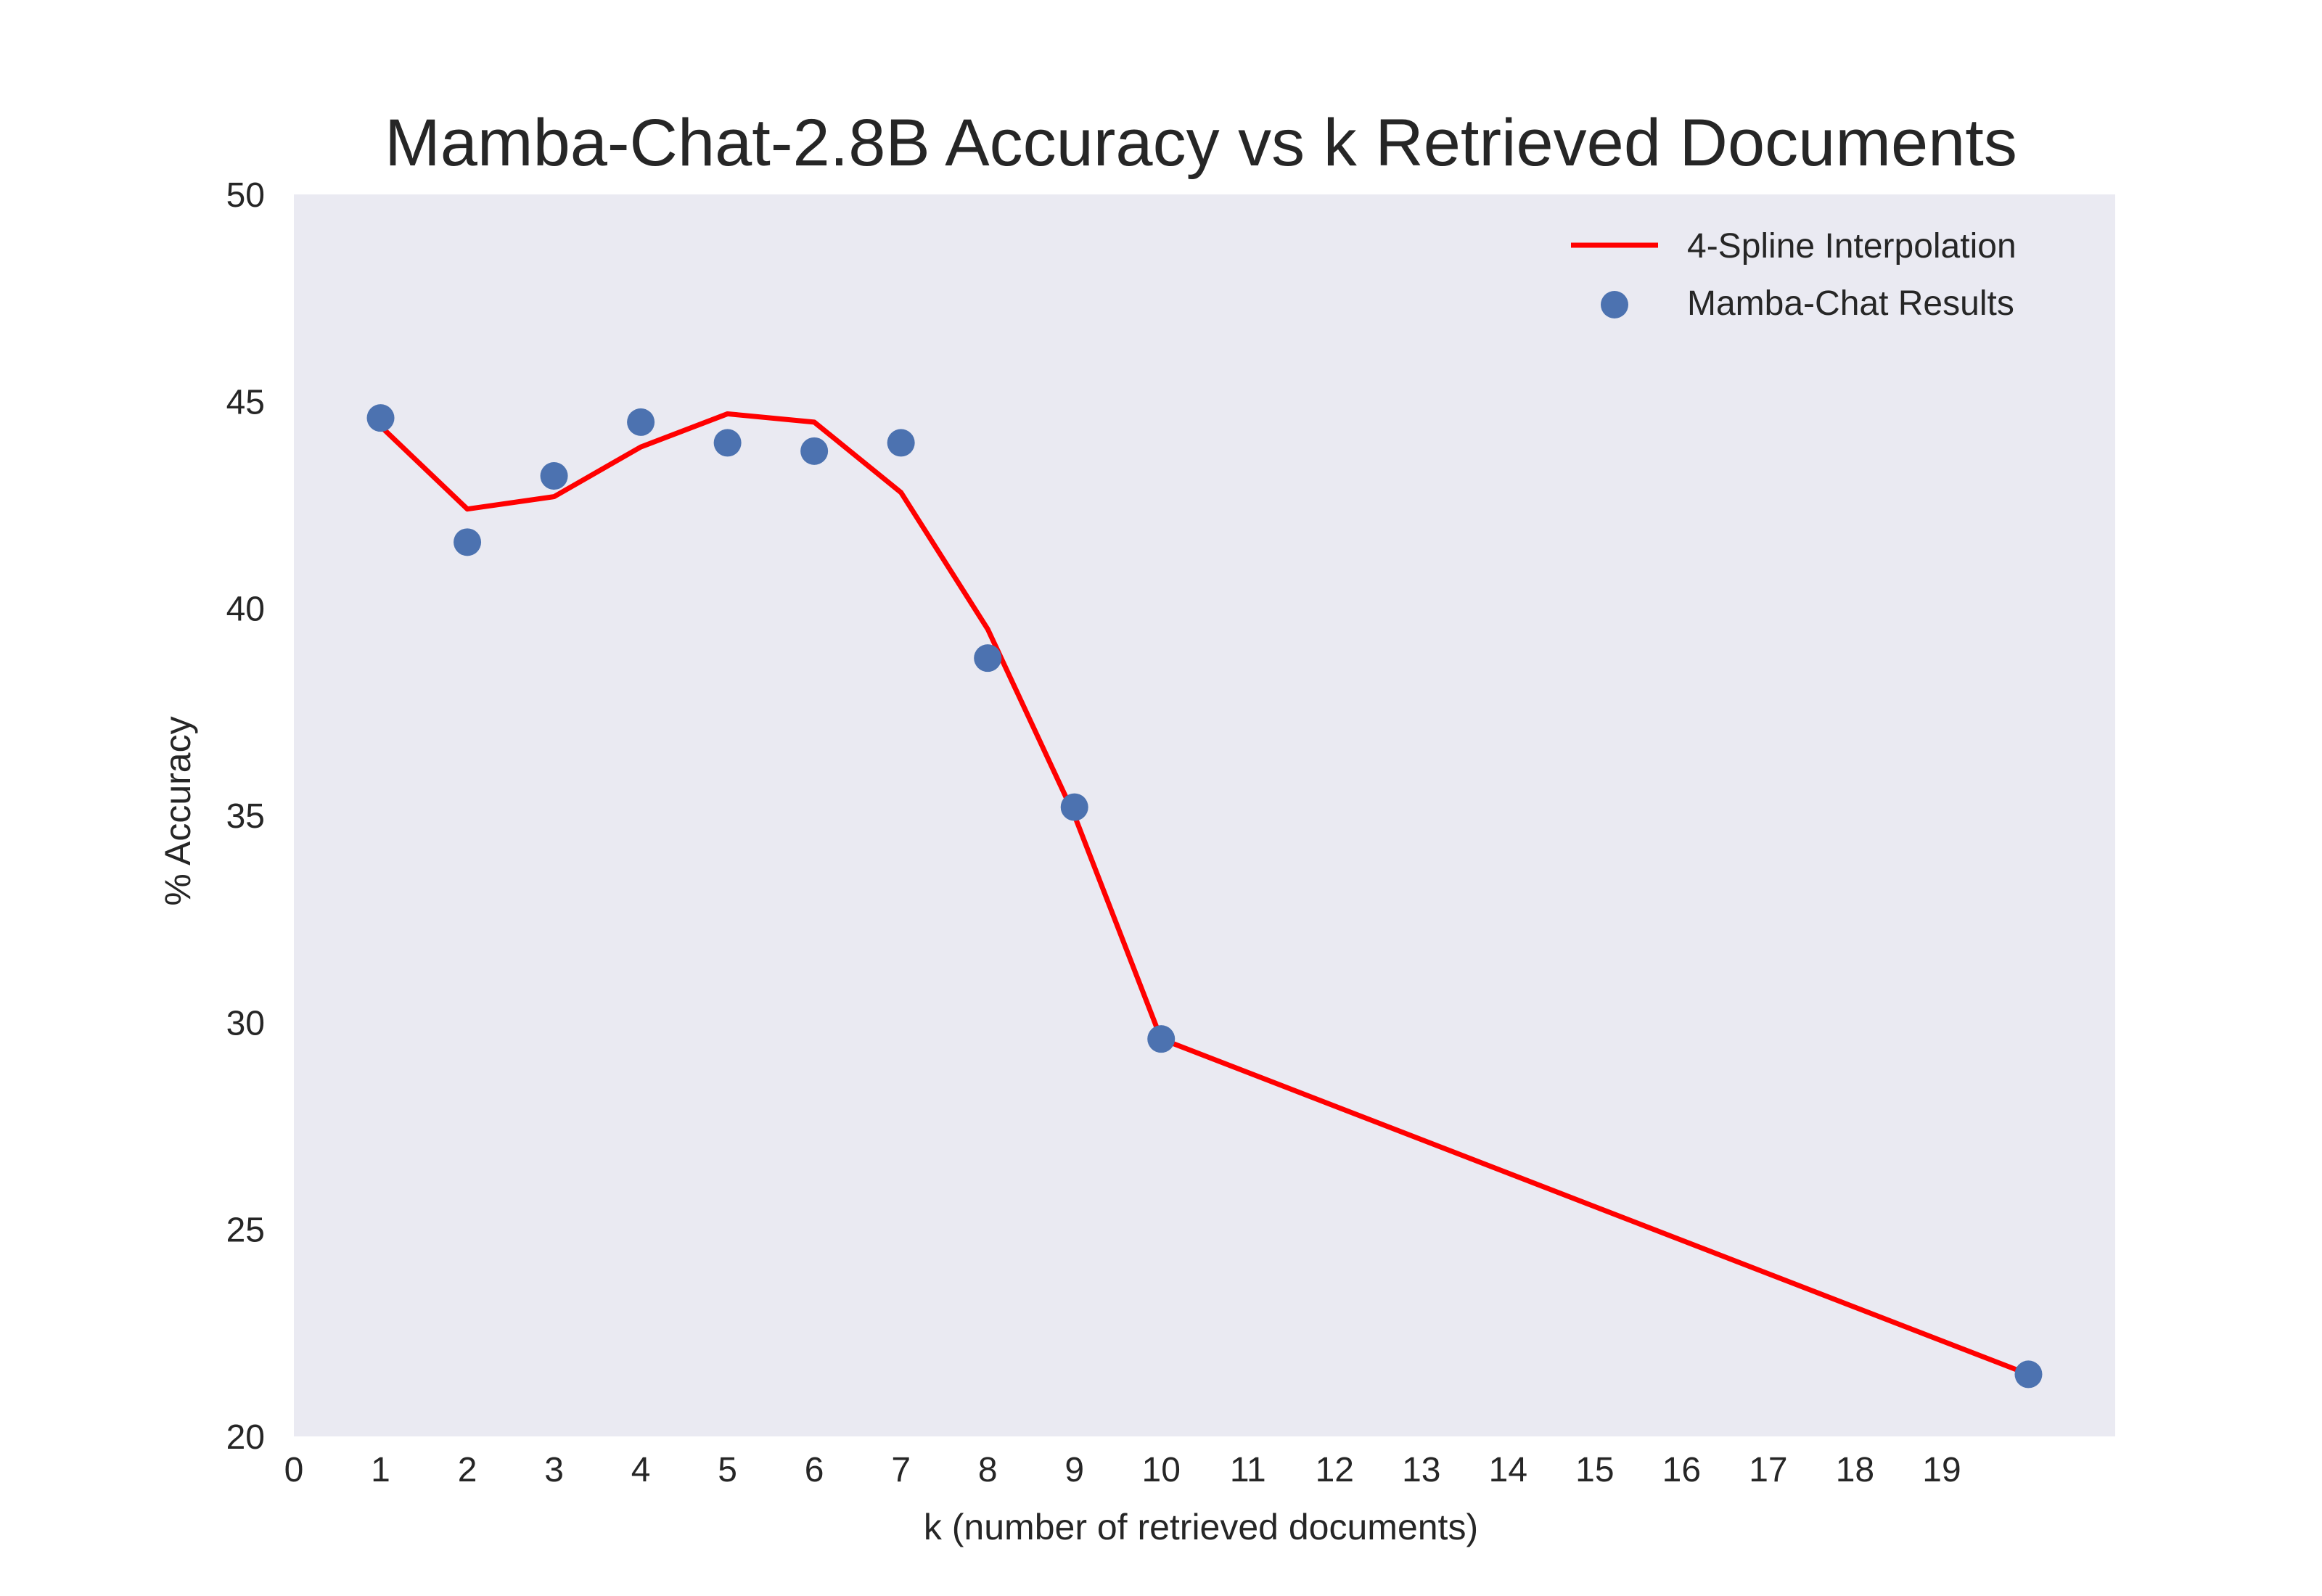 This screenshot has height=1596, width=2322. Describe the element at coordinates (901, 1470) in the screenshot. I see `x-tick-label: 7` at that location.